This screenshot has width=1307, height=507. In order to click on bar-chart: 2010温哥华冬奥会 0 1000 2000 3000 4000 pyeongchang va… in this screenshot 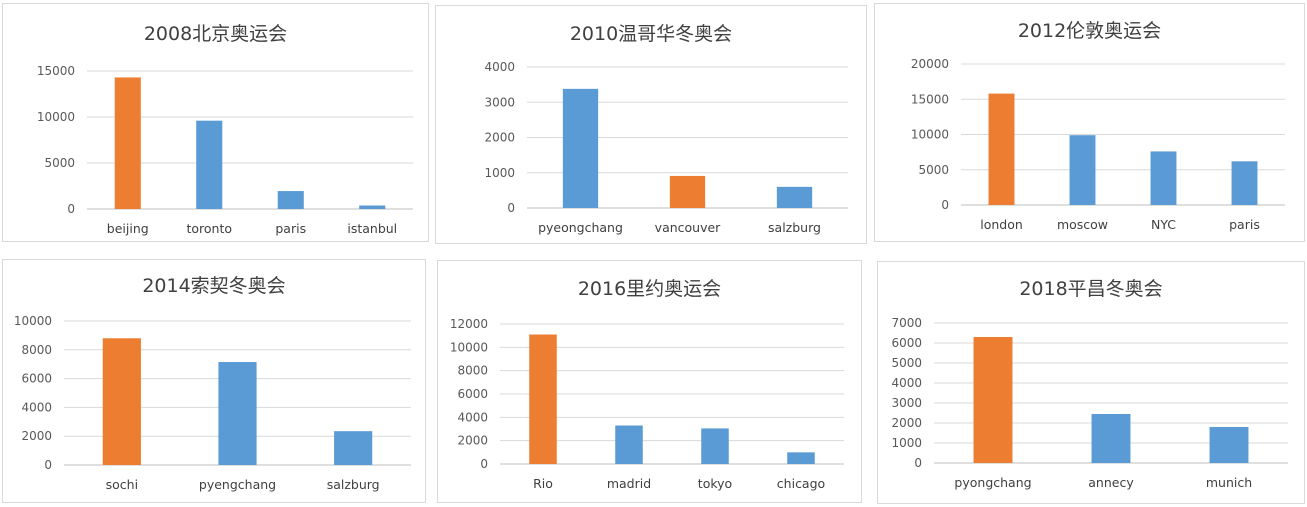, I will do `click(666, 129)`.